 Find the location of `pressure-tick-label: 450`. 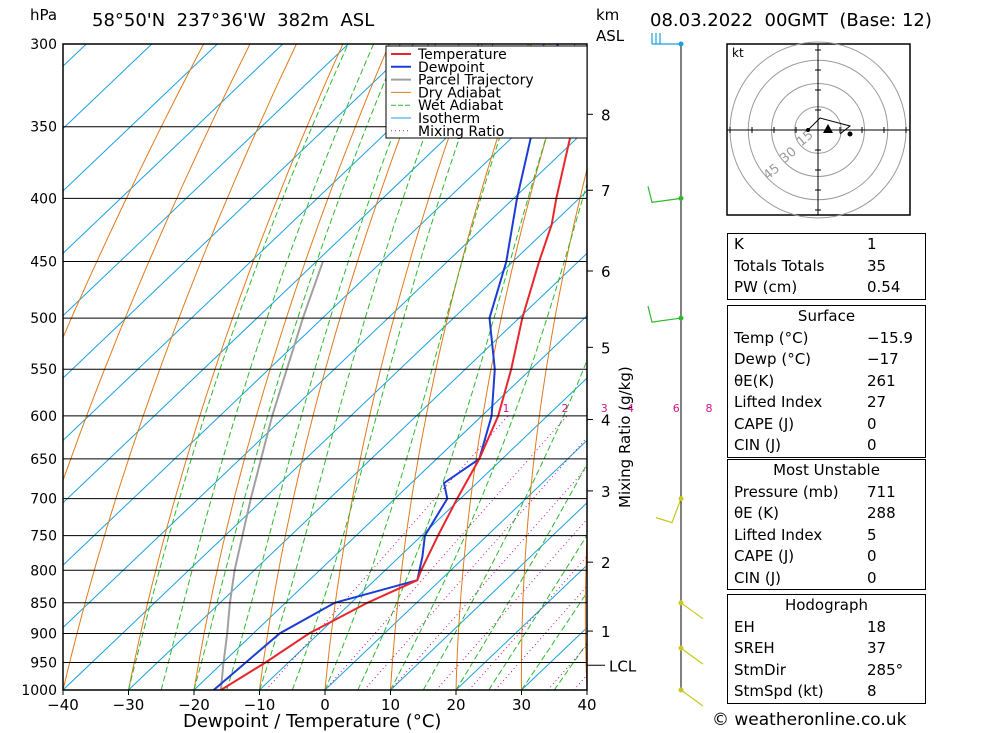

pressure-tick-label: 450 is located at coordinates (43, 263).